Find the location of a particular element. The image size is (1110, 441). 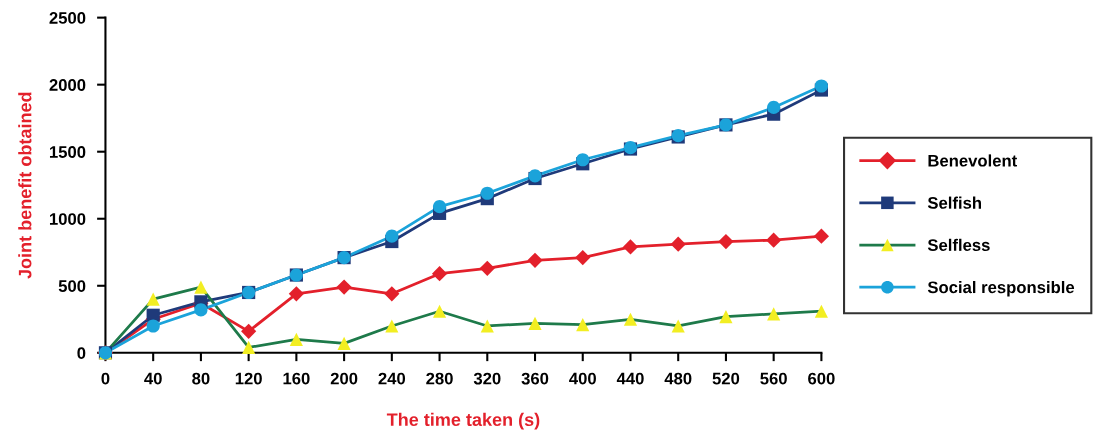

legend-label: Social responsible is located at coordinates (1001, 288).